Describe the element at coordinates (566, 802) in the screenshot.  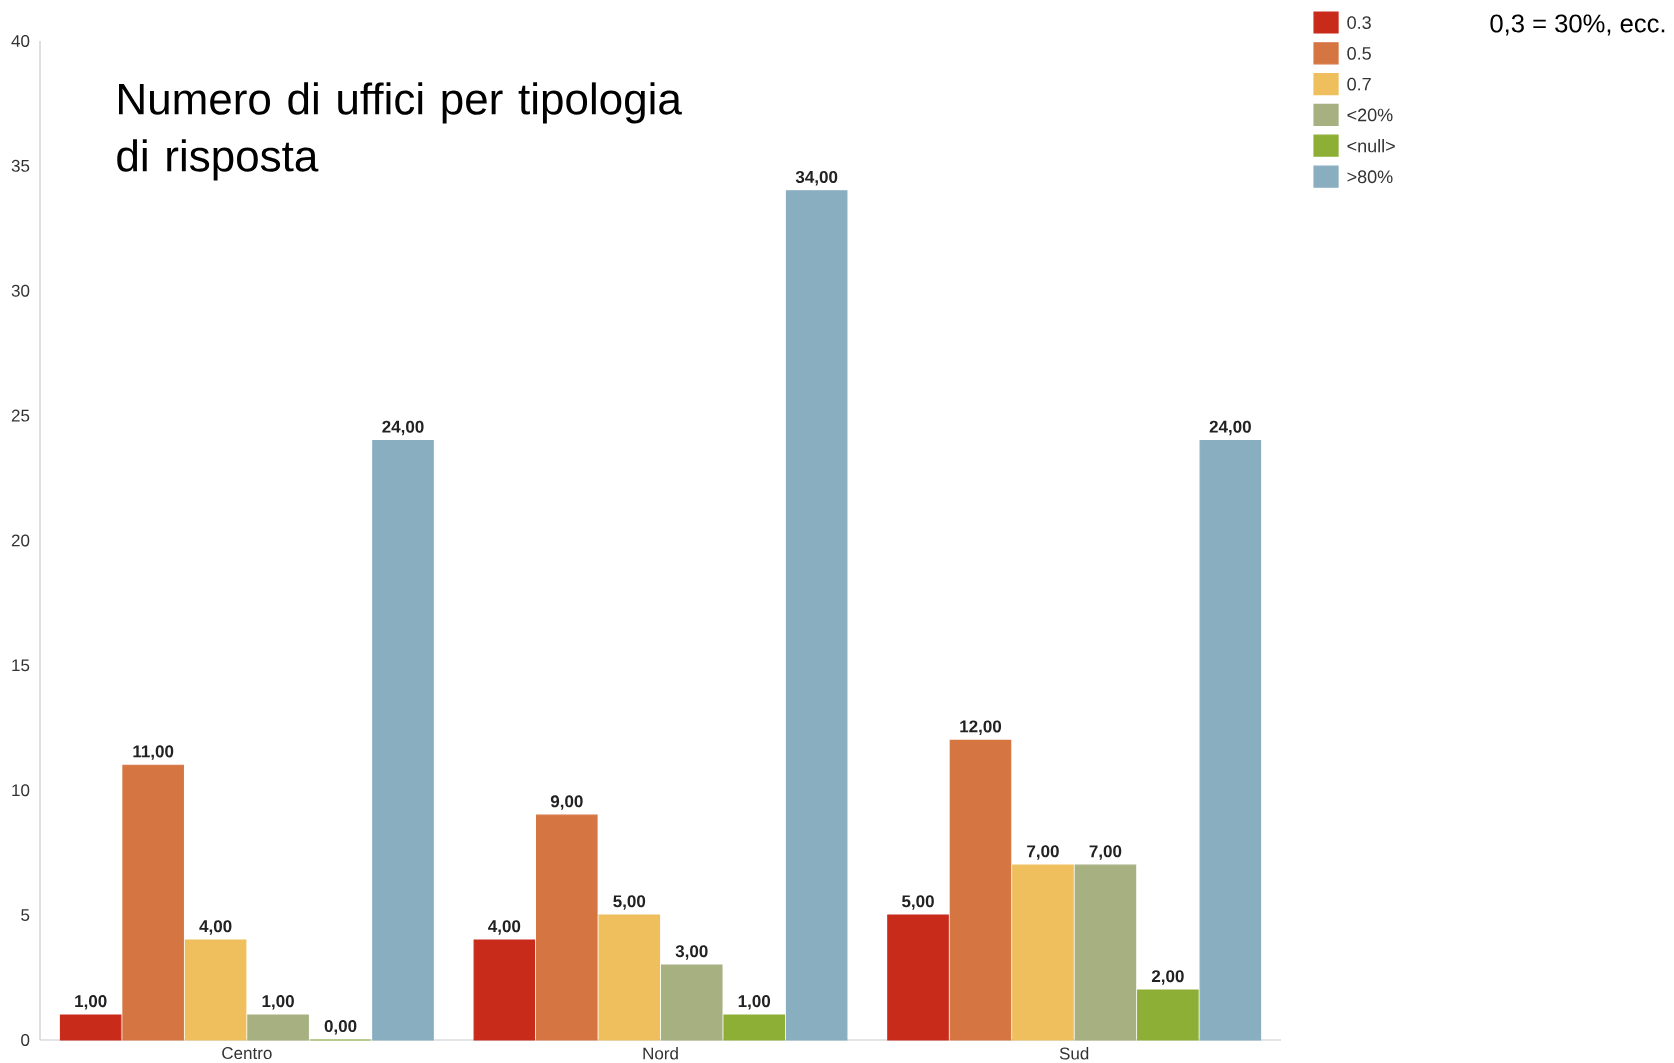
I see `data-label: 9,00` at that location.